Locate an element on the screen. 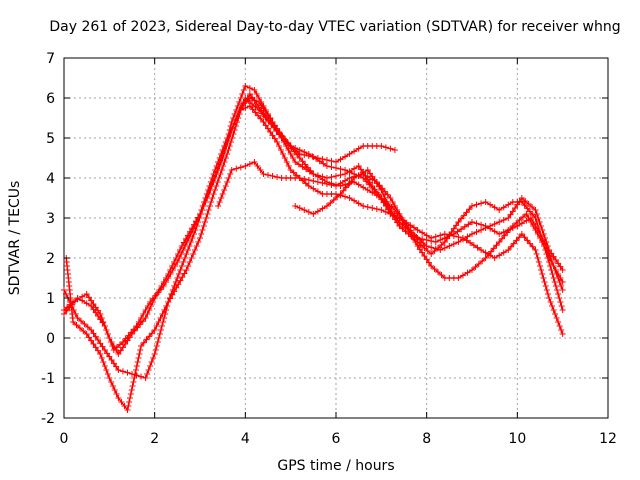 The height and width of the screenshot is (480, 640). x-tick-label: 0 is located at coordinates (64, 439).